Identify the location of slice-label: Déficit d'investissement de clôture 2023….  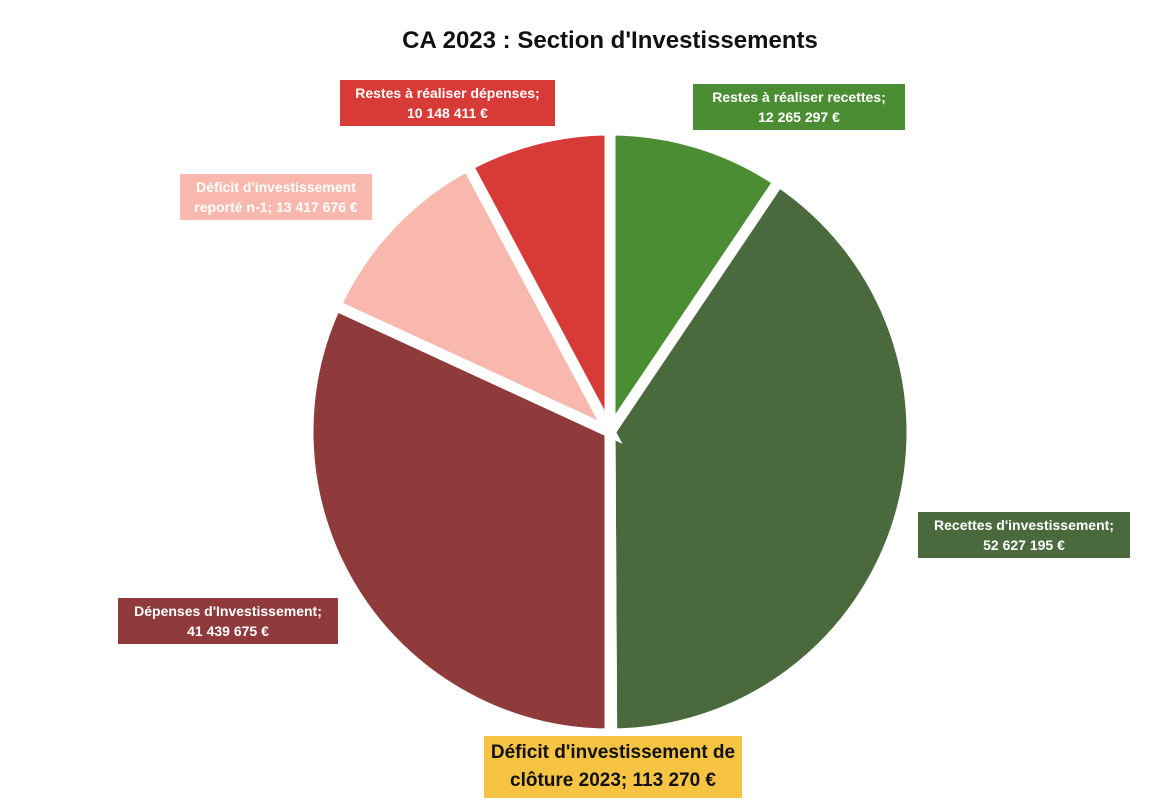
(613, 767).